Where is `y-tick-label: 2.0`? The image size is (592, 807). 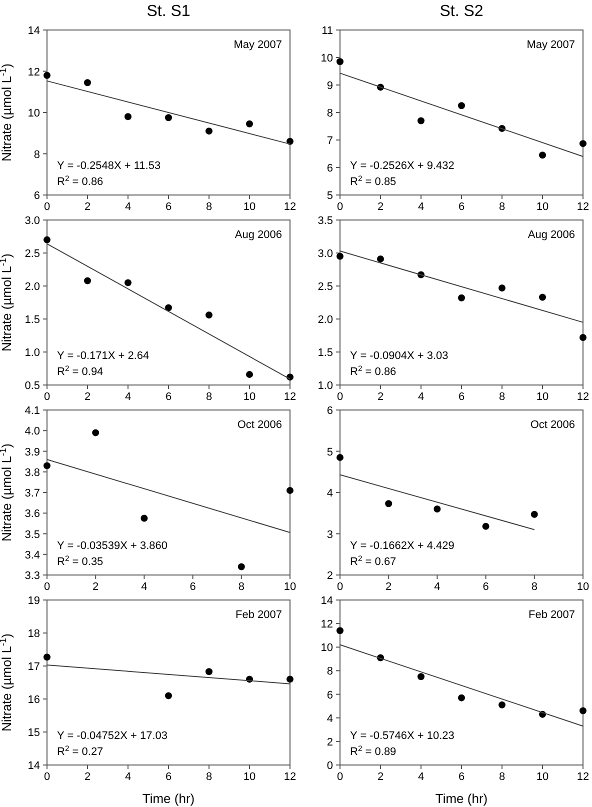 y-tick-label: 2.0 is located at coordinates (325, 320).